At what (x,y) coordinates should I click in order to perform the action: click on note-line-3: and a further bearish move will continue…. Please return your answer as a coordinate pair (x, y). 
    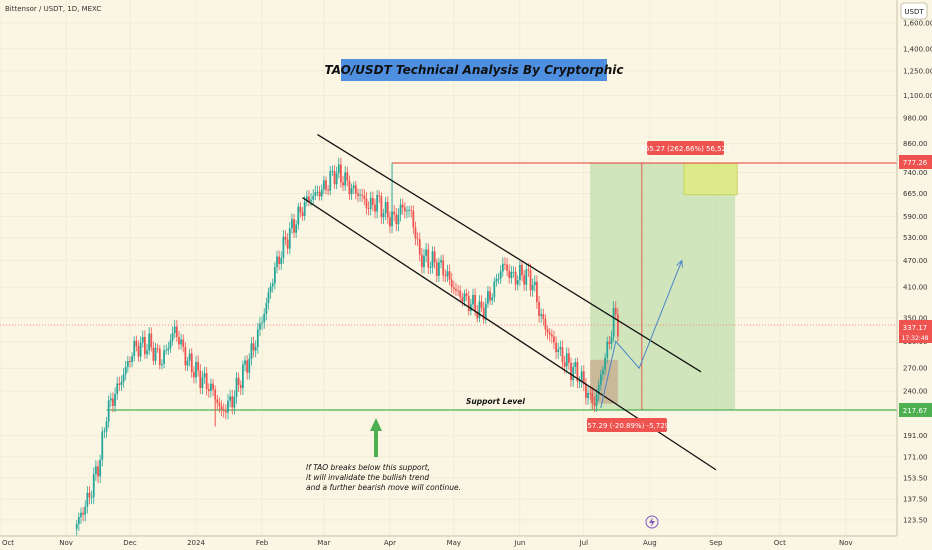
    Looking at the image, I should click on (383, 487).